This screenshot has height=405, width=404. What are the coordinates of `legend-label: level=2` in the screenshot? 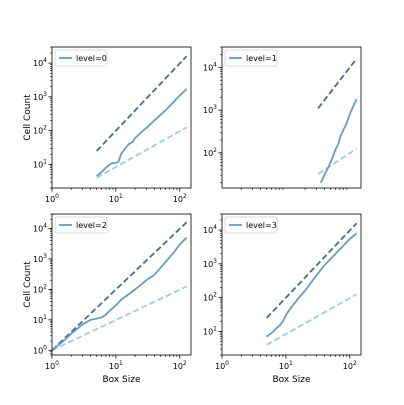 It's located at (91, 225).